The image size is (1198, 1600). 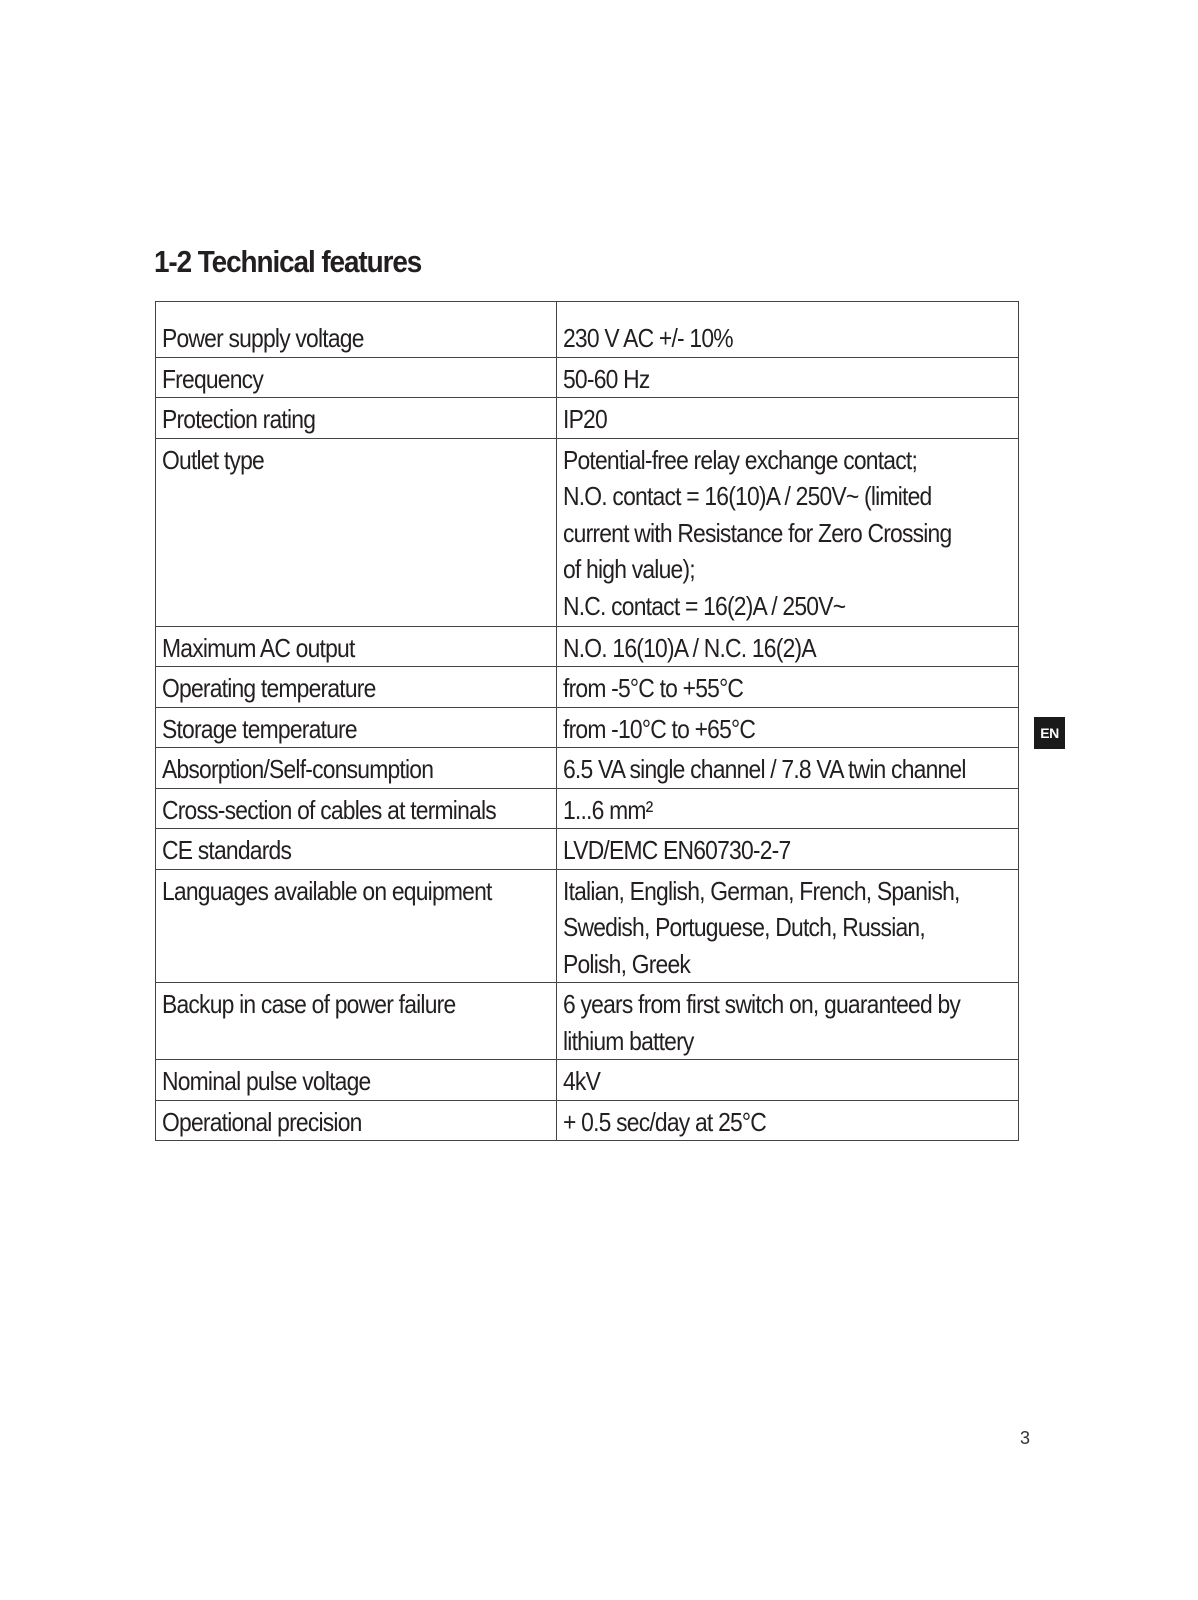 What do you see at coordinates (744, 927) in the screenshot?
I see `spec-value-line: Swedish, Portuguese, Dutch, Russian,` at bounding box center [744, 927].